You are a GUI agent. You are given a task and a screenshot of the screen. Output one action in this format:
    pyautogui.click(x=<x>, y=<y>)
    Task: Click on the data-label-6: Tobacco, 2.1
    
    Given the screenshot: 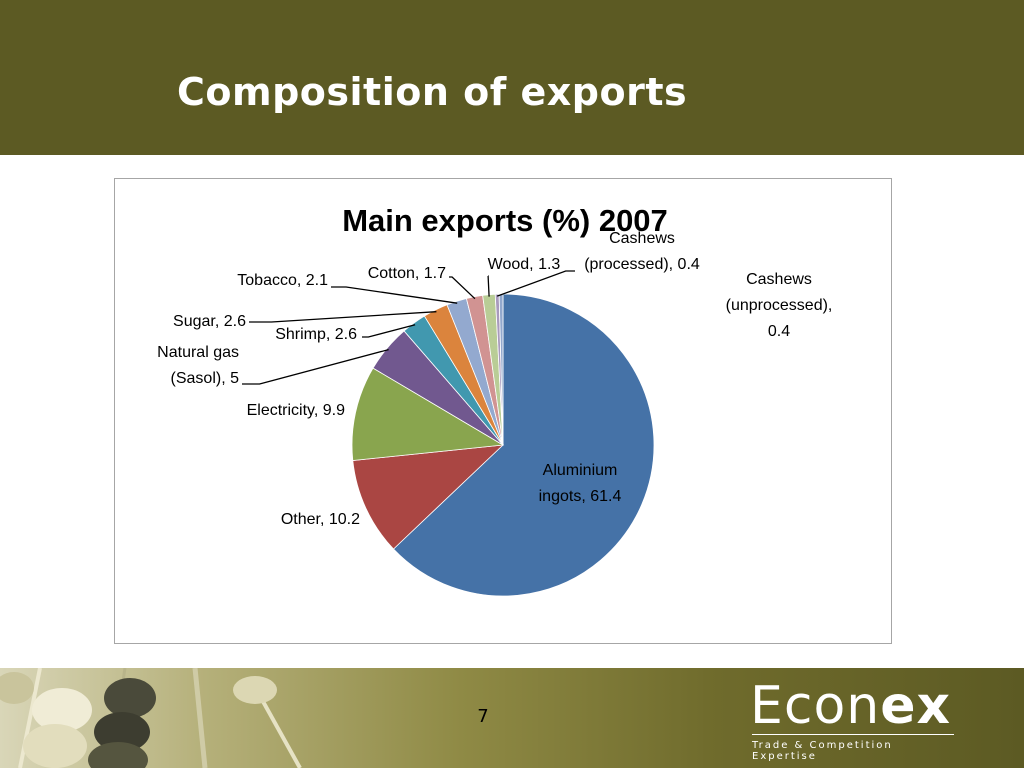 What is the action you would take?
    pyautogui.click(x=282, y=280)
    